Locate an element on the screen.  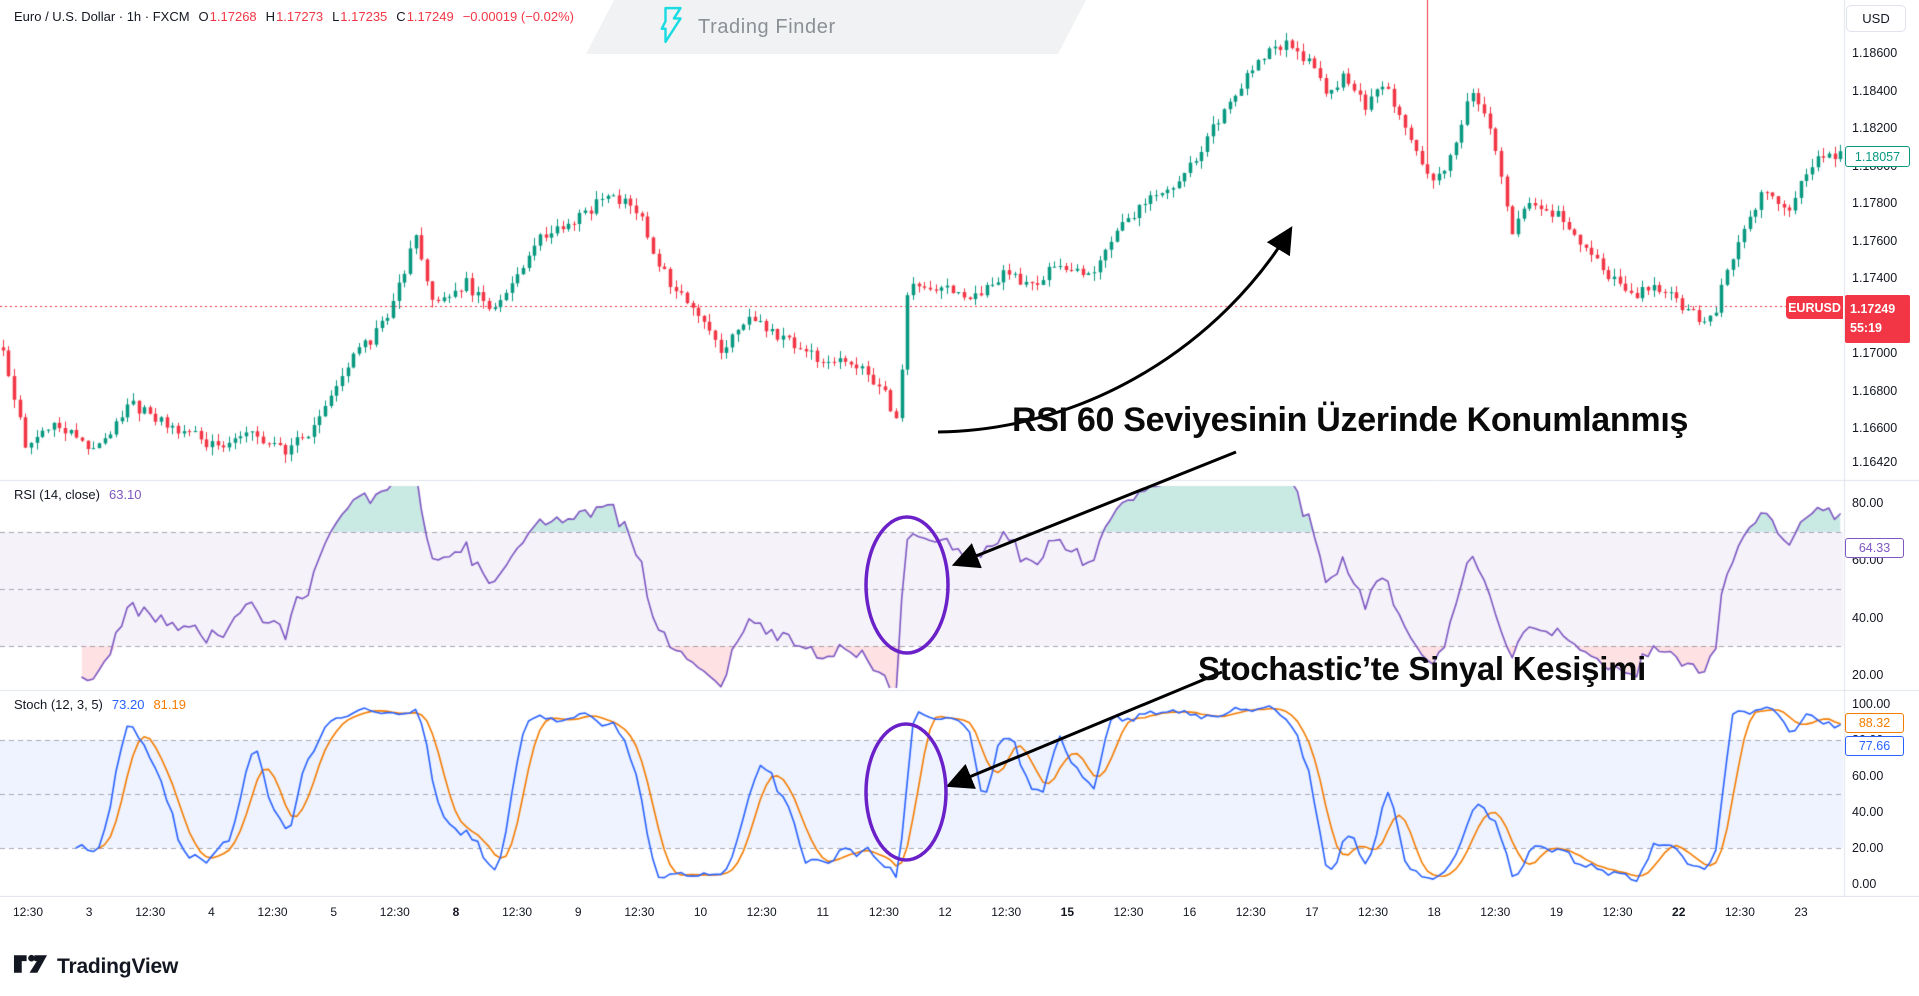
rsi-tick: 40.00 is located at coordinates (1868, 617).